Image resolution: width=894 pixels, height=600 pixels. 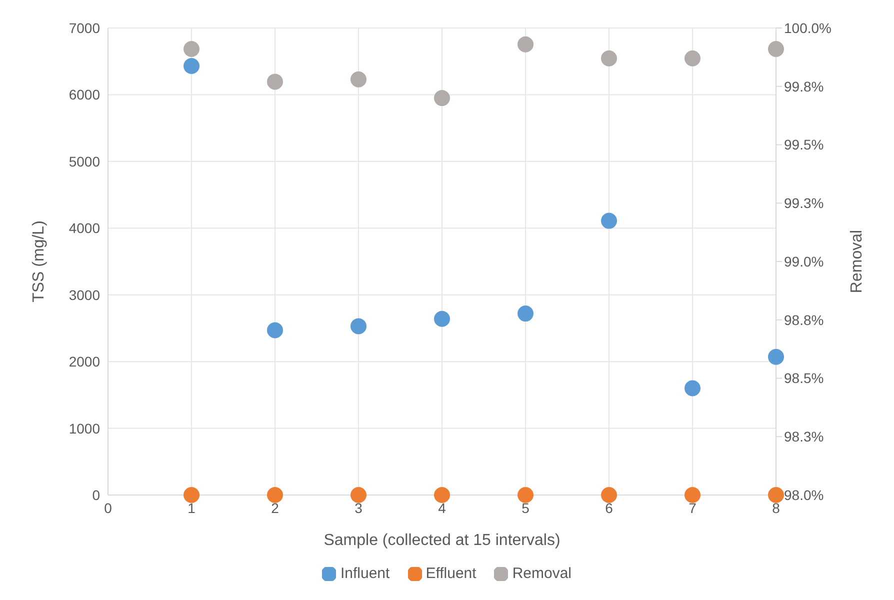 I want to click on y-tick-label: 4000, so click(x=84, y=228).